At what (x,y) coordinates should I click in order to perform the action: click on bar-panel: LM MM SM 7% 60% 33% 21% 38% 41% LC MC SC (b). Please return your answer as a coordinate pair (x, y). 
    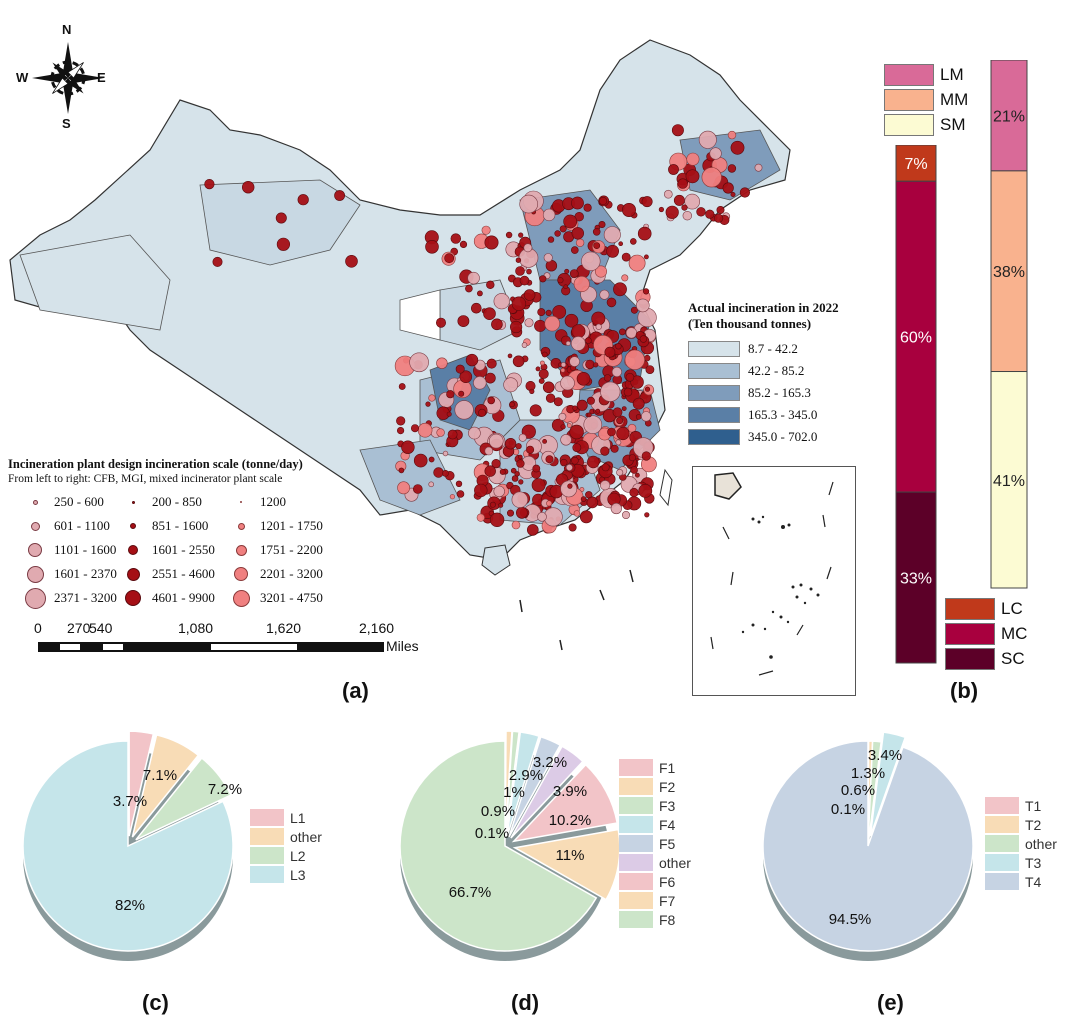
    Looking at the image, I should click on (975, 355).